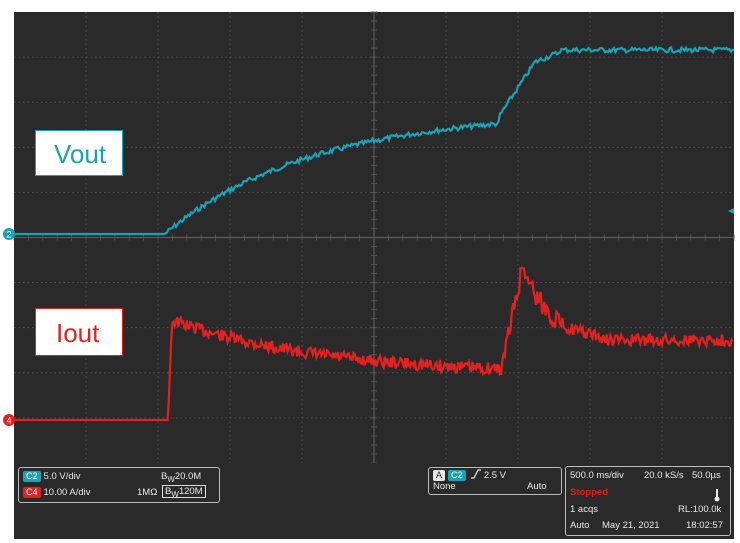 This screenshot has height=543, width=740. What do you see at coordinates (181, 477) in the screenshot?
I see `ch2-bandwidth: BW20.0M` at bounding box center [181, 477].